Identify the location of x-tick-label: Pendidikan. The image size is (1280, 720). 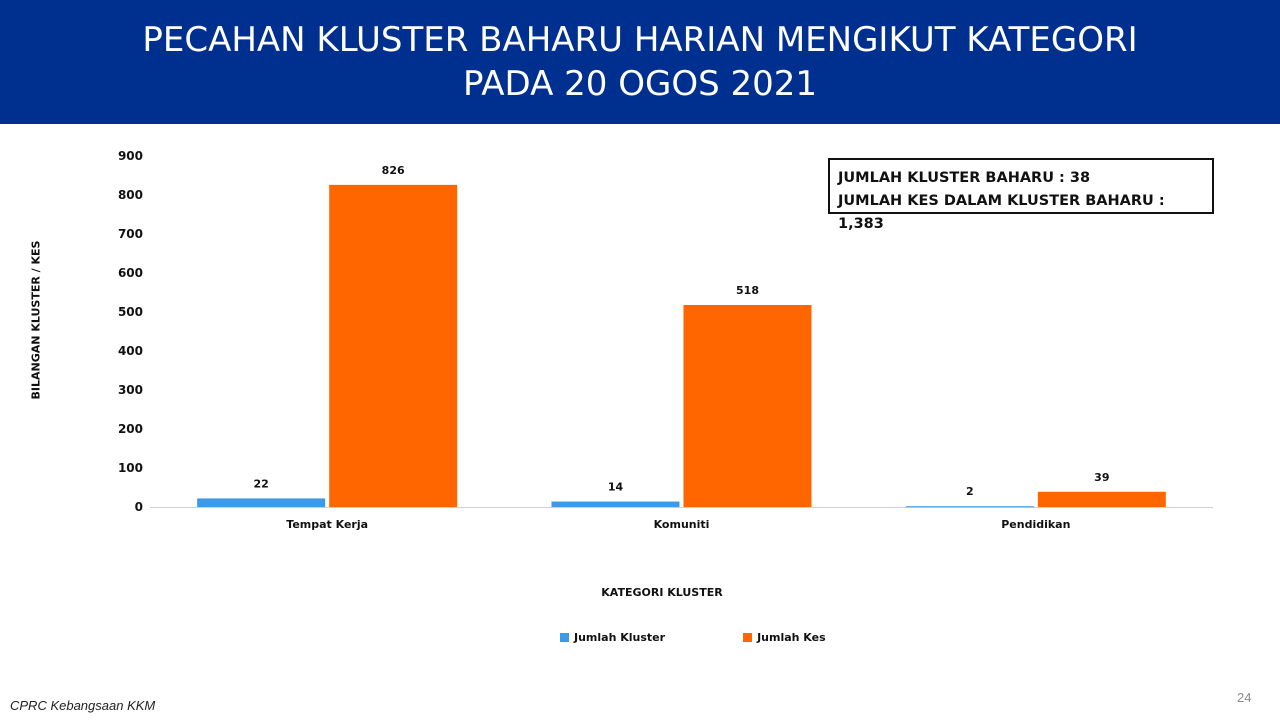
(1035, 524).